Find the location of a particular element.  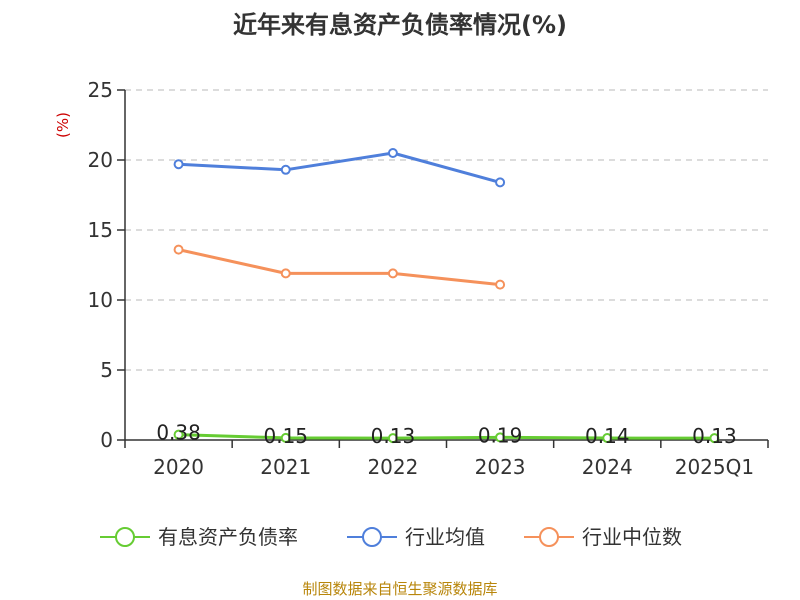

x-tick-label: 2025Q1 is located at coordinates (714, 467).